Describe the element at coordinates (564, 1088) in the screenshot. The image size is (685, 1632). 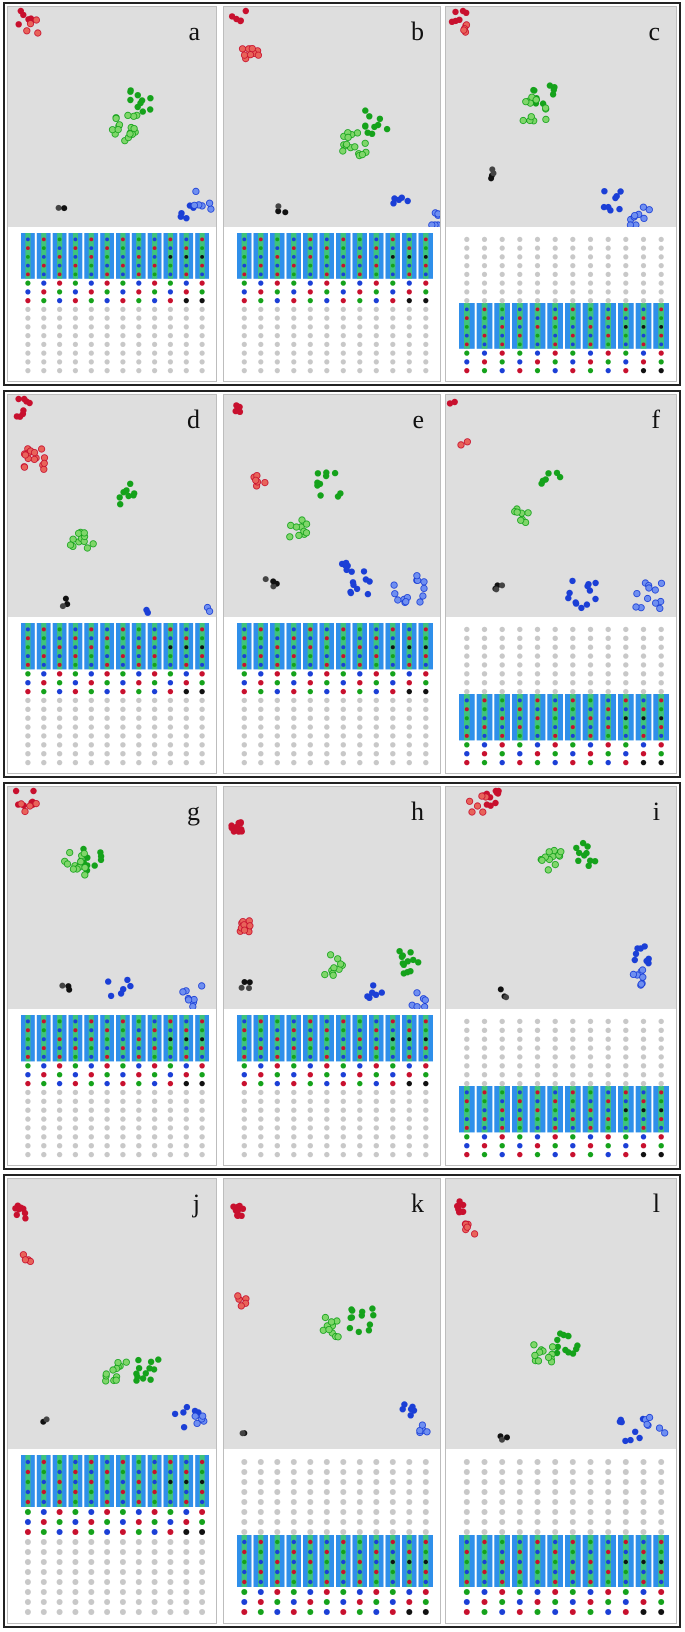
I see `plate-svg` at that location.